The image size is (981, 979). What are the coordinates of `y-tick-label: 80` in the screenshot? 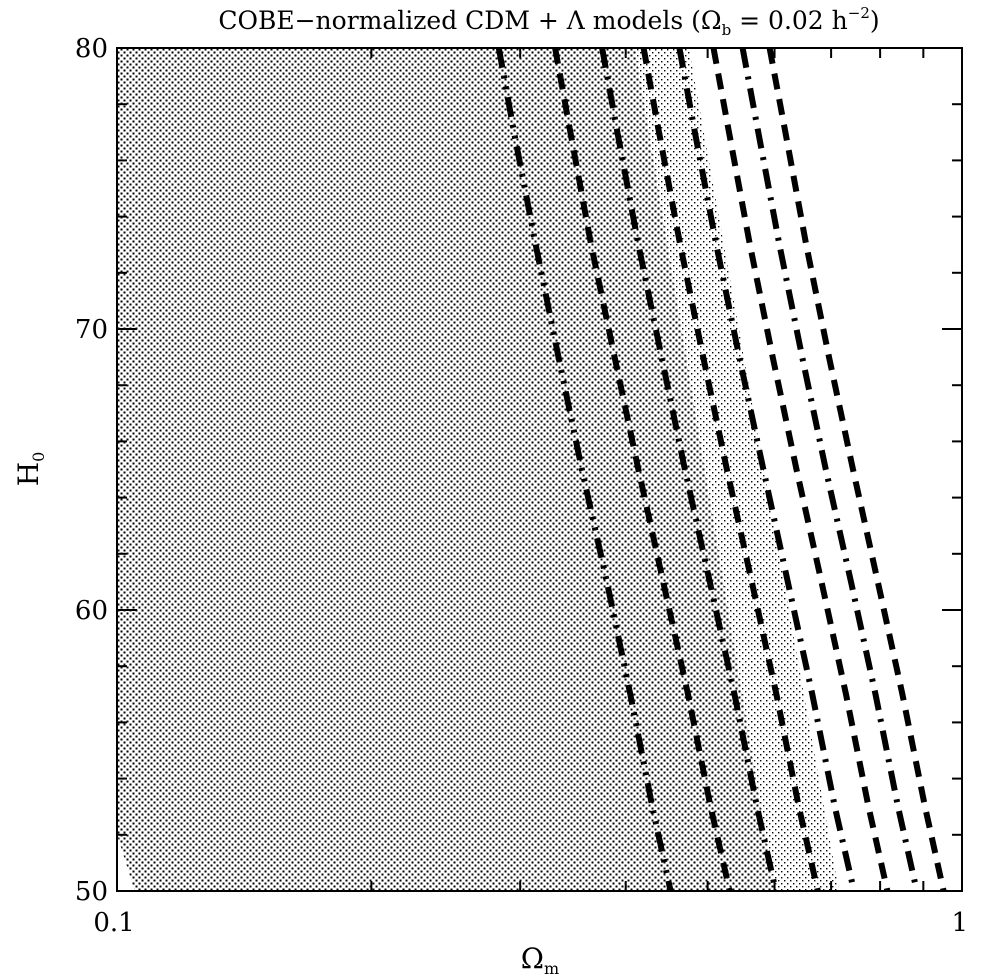 It's located at (91, 49).